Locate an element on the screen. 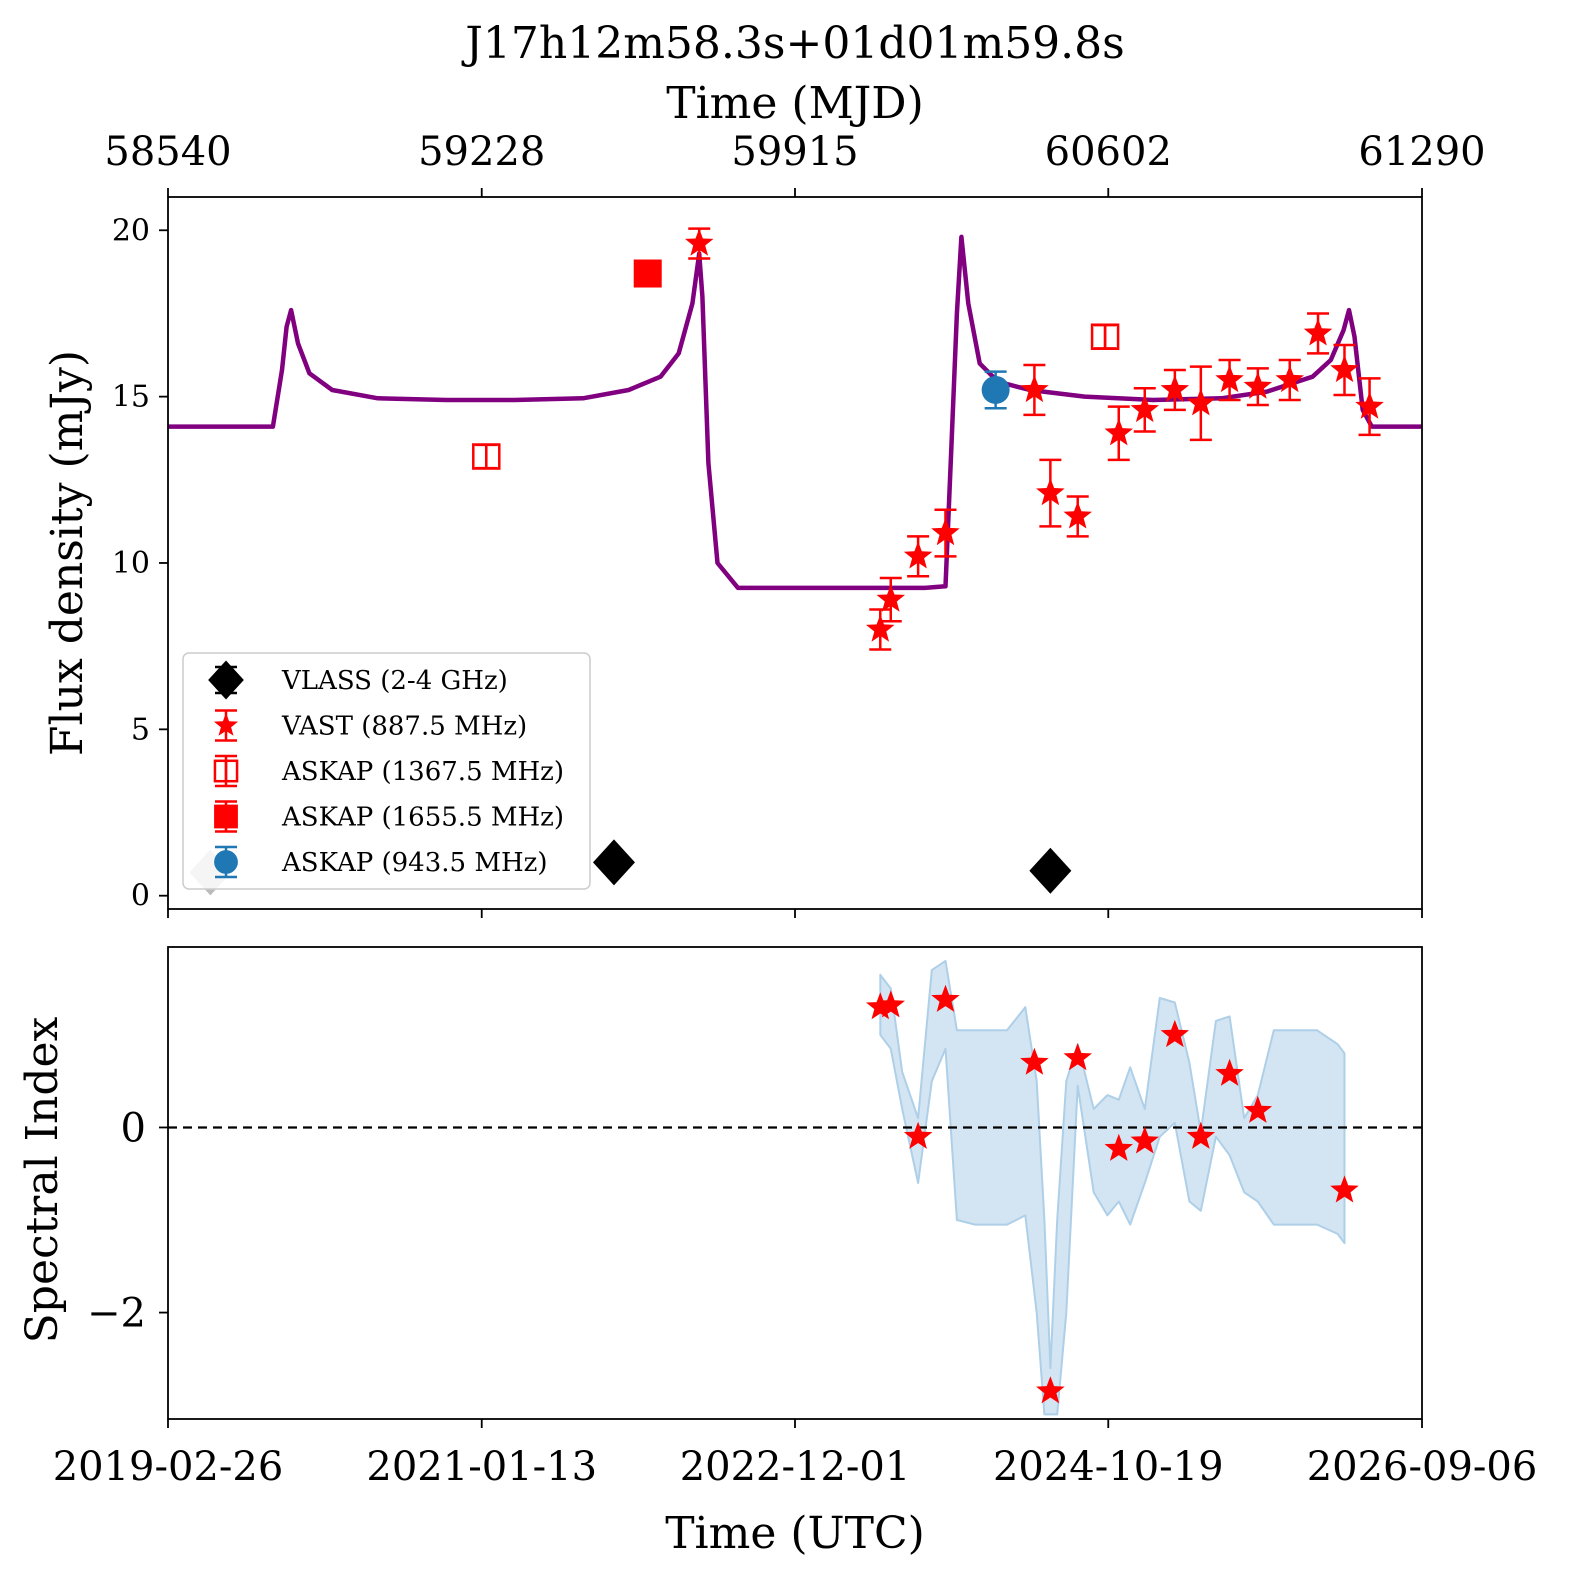  bottom-xtick-label-2: 2022-12-01 is located at coordinates (795, 1467).